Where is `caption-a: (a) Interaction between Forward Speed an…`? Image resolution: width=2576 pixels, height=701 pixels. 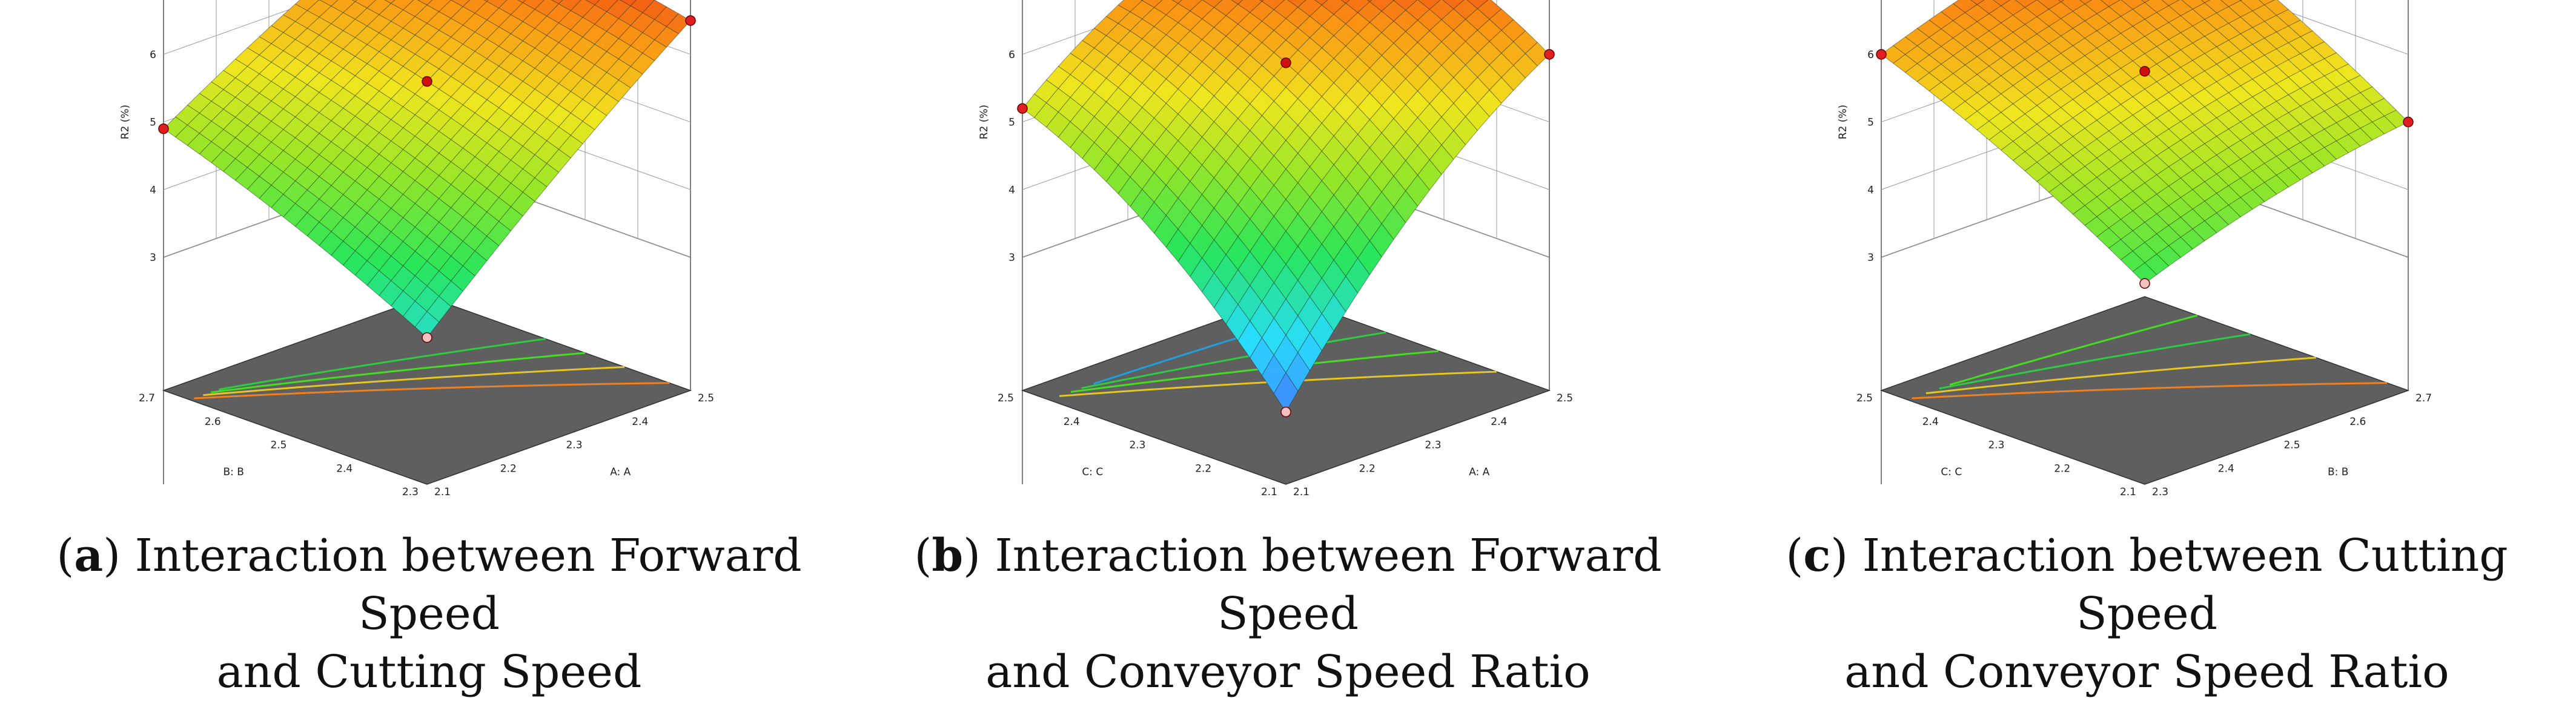
caption-a: (a) Interaction between Forward Speed an… is located at coordinates (429, 614).